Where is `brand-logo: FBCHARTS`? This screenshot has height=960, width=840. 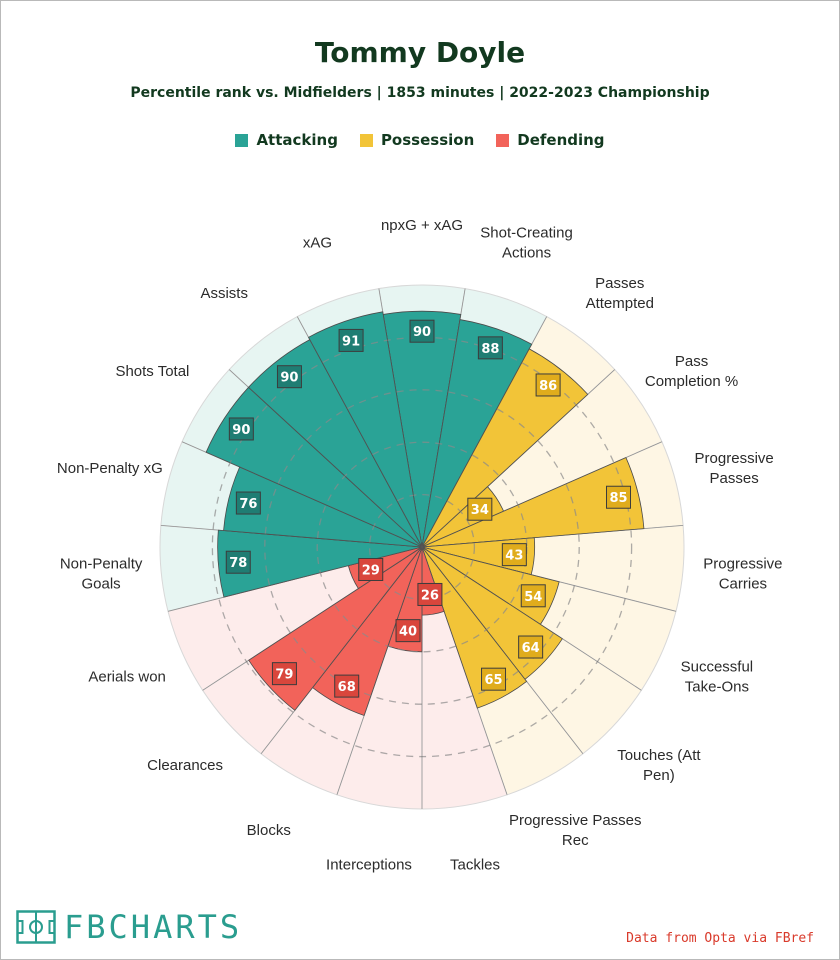 brand-logo: FBCHARTS is located at coordinates (129, 927).